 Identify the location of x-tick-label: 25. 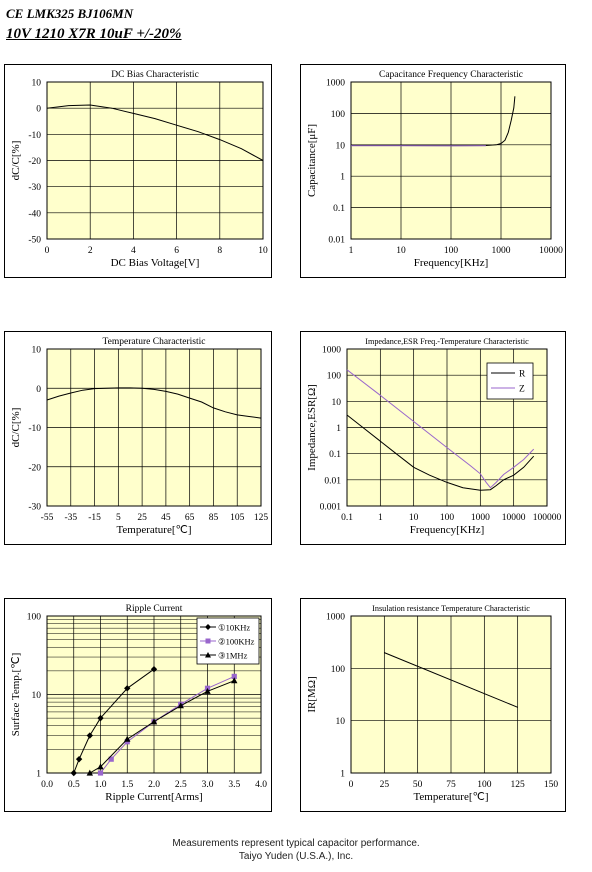
(385, 785).